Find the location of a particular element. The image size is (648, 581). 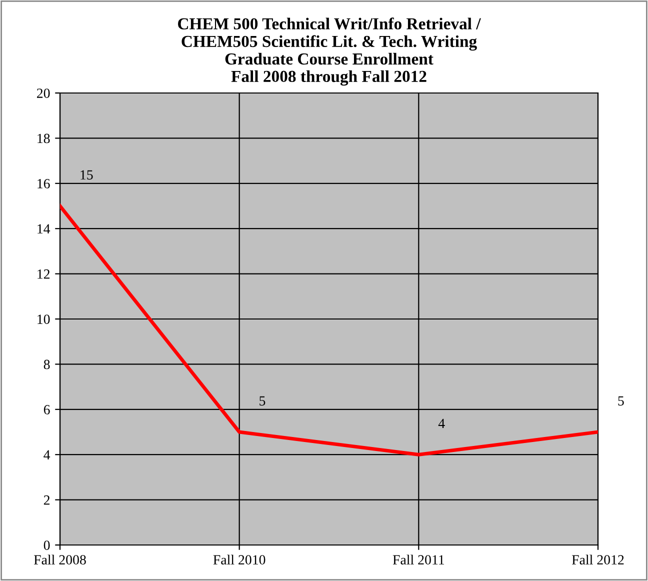

x-tick-label: Fall 2010 is located at coordinates (239, 559).